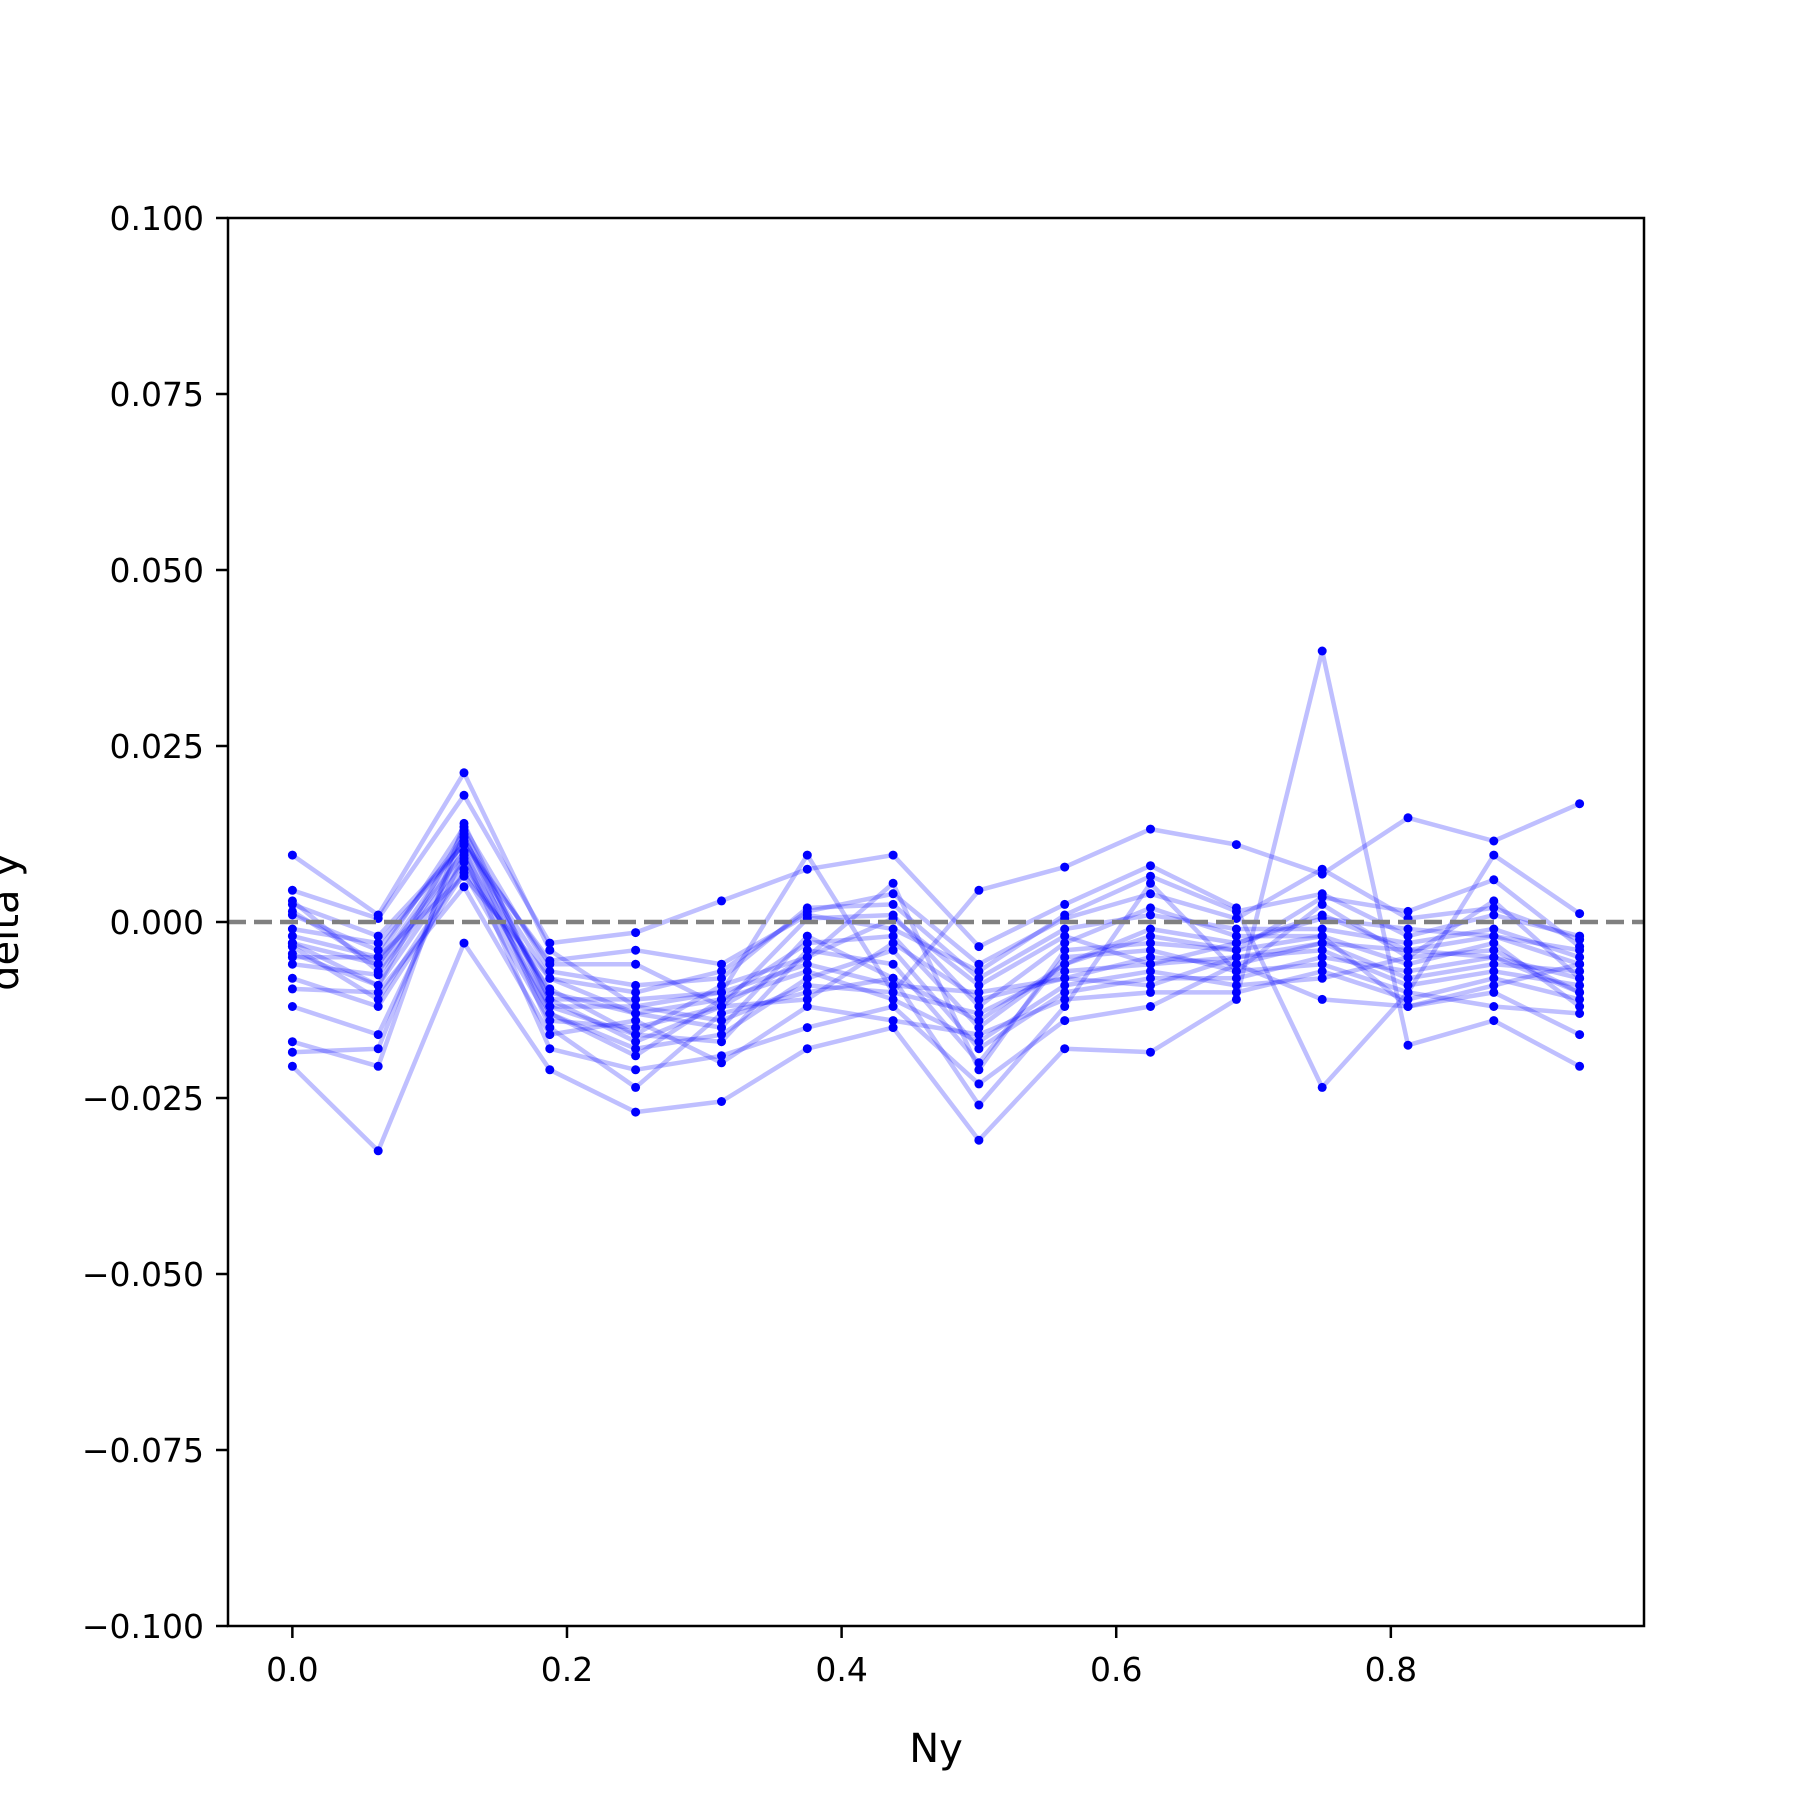 This screenshot has height=1800, width=1800. I want to click on y-tick-label: 0.075, so click(157, 394).